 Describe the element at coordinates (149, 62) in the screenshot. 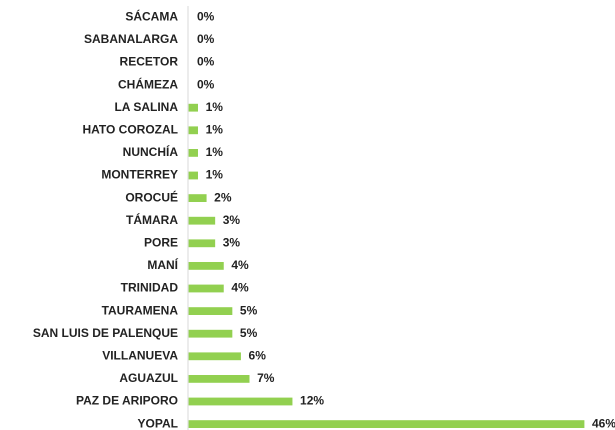

I see `category-label: RECETOR` at that location.